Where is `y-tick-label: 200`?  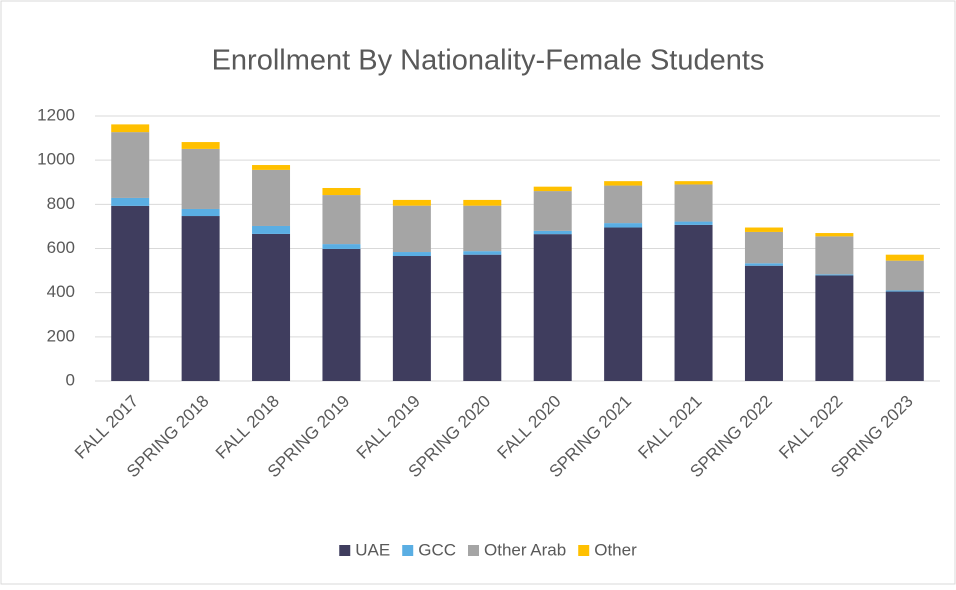
y-tick-label: 200 is located at coordinates (61, 335).